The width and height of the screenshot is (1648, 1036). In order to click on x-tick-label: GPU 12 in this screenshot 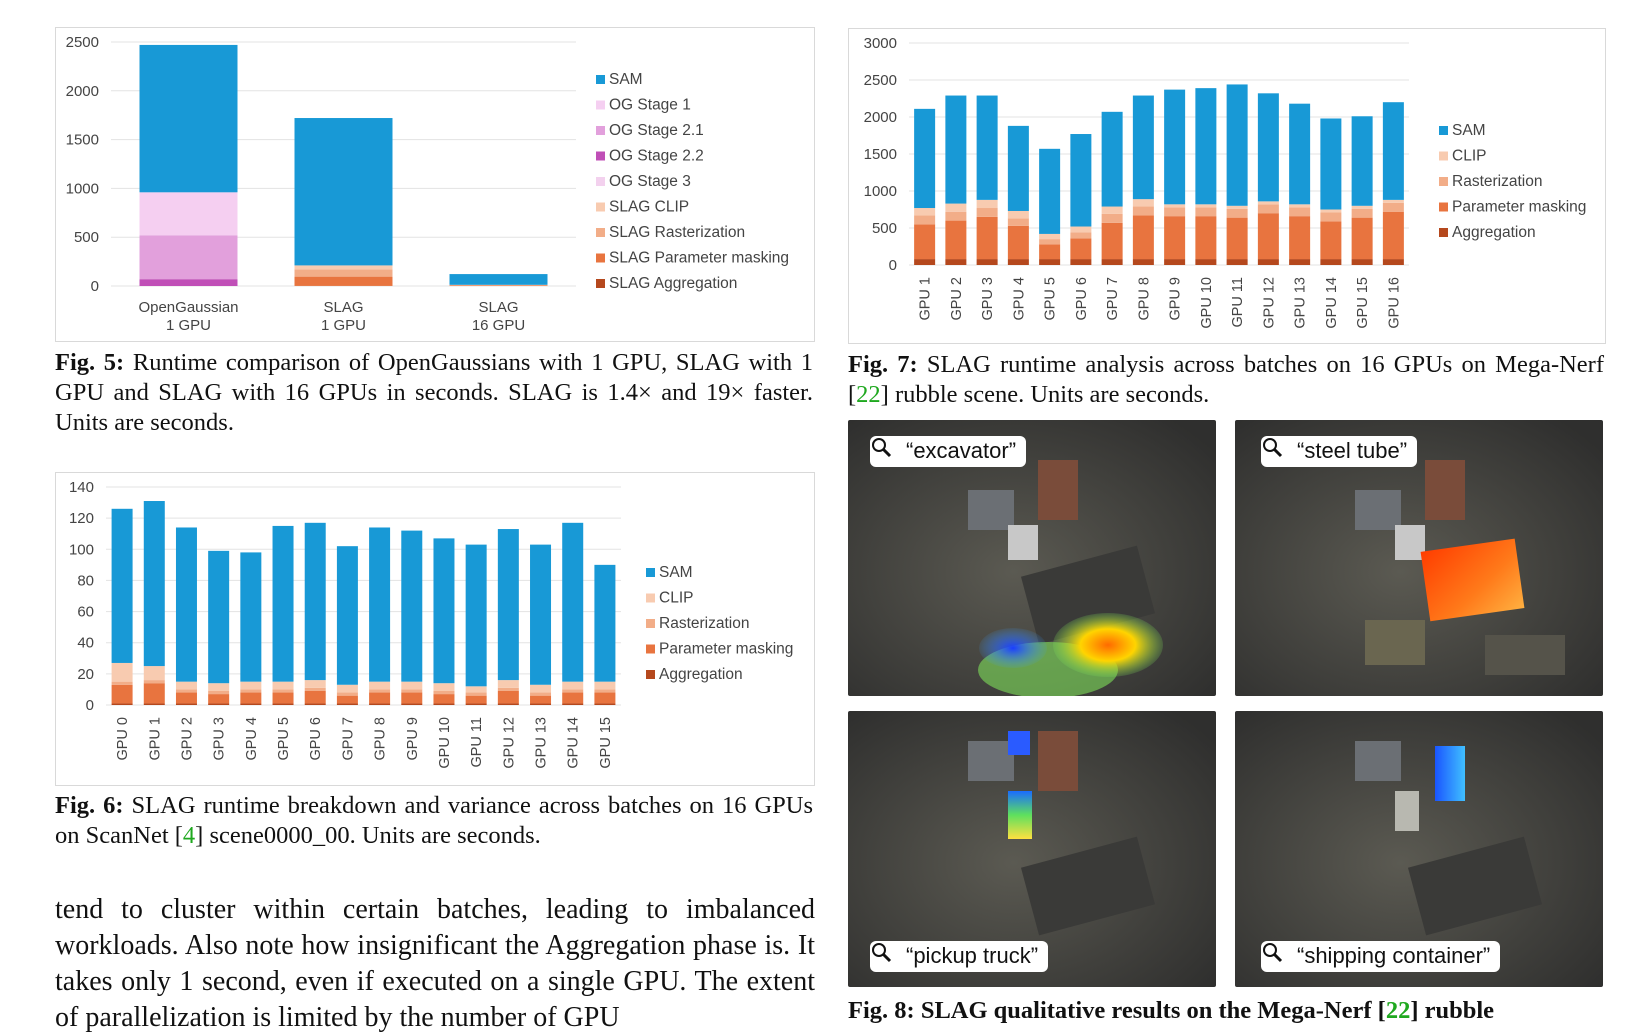, I will do `click(509, 743)`.